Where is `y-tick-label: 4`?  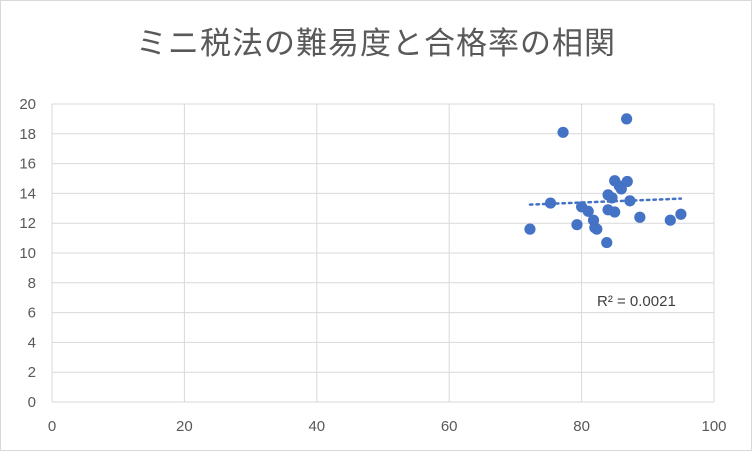
y-tick-label: 4 is located at coordinates (32, 342).